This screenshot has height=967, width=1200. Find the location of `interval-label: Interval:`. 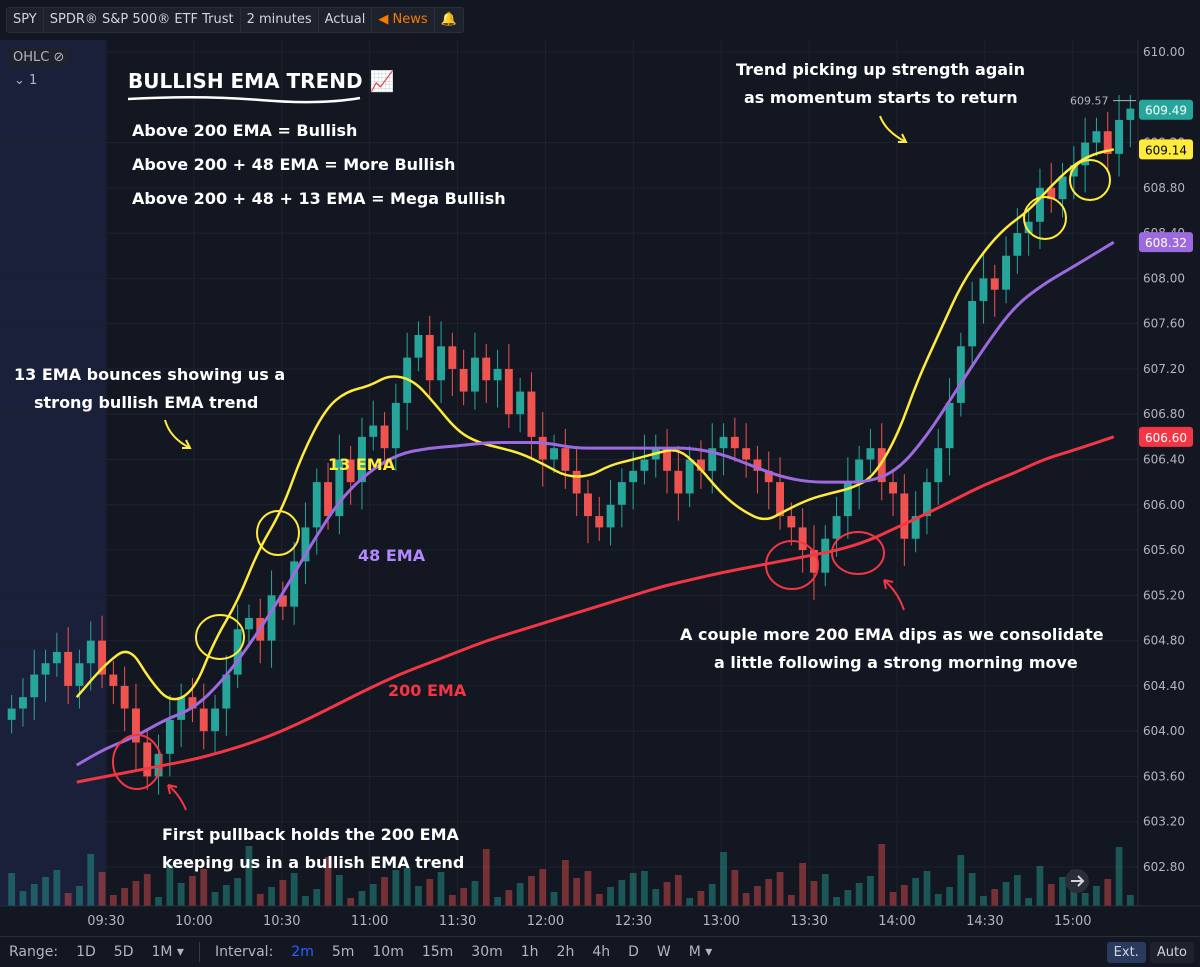

interval-label: Interval: is located at coordinates (244, 952).